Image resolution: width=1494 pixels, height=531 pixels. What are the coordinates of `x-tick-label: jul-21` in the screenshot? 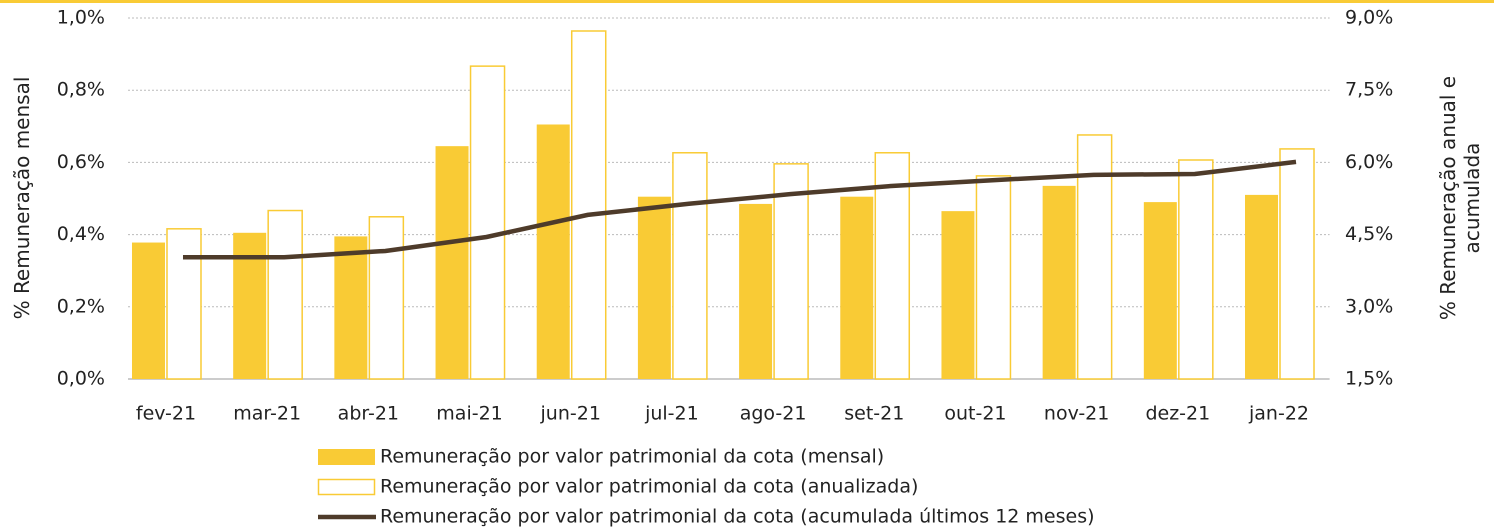 It's located at (671, 414).